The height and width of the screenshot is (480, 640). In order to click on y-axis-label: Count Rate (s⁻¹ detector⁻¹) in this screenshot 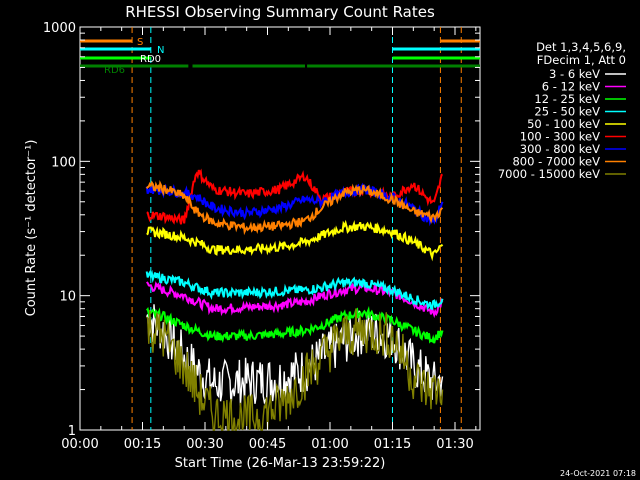, I will do `click(31, 228)`.